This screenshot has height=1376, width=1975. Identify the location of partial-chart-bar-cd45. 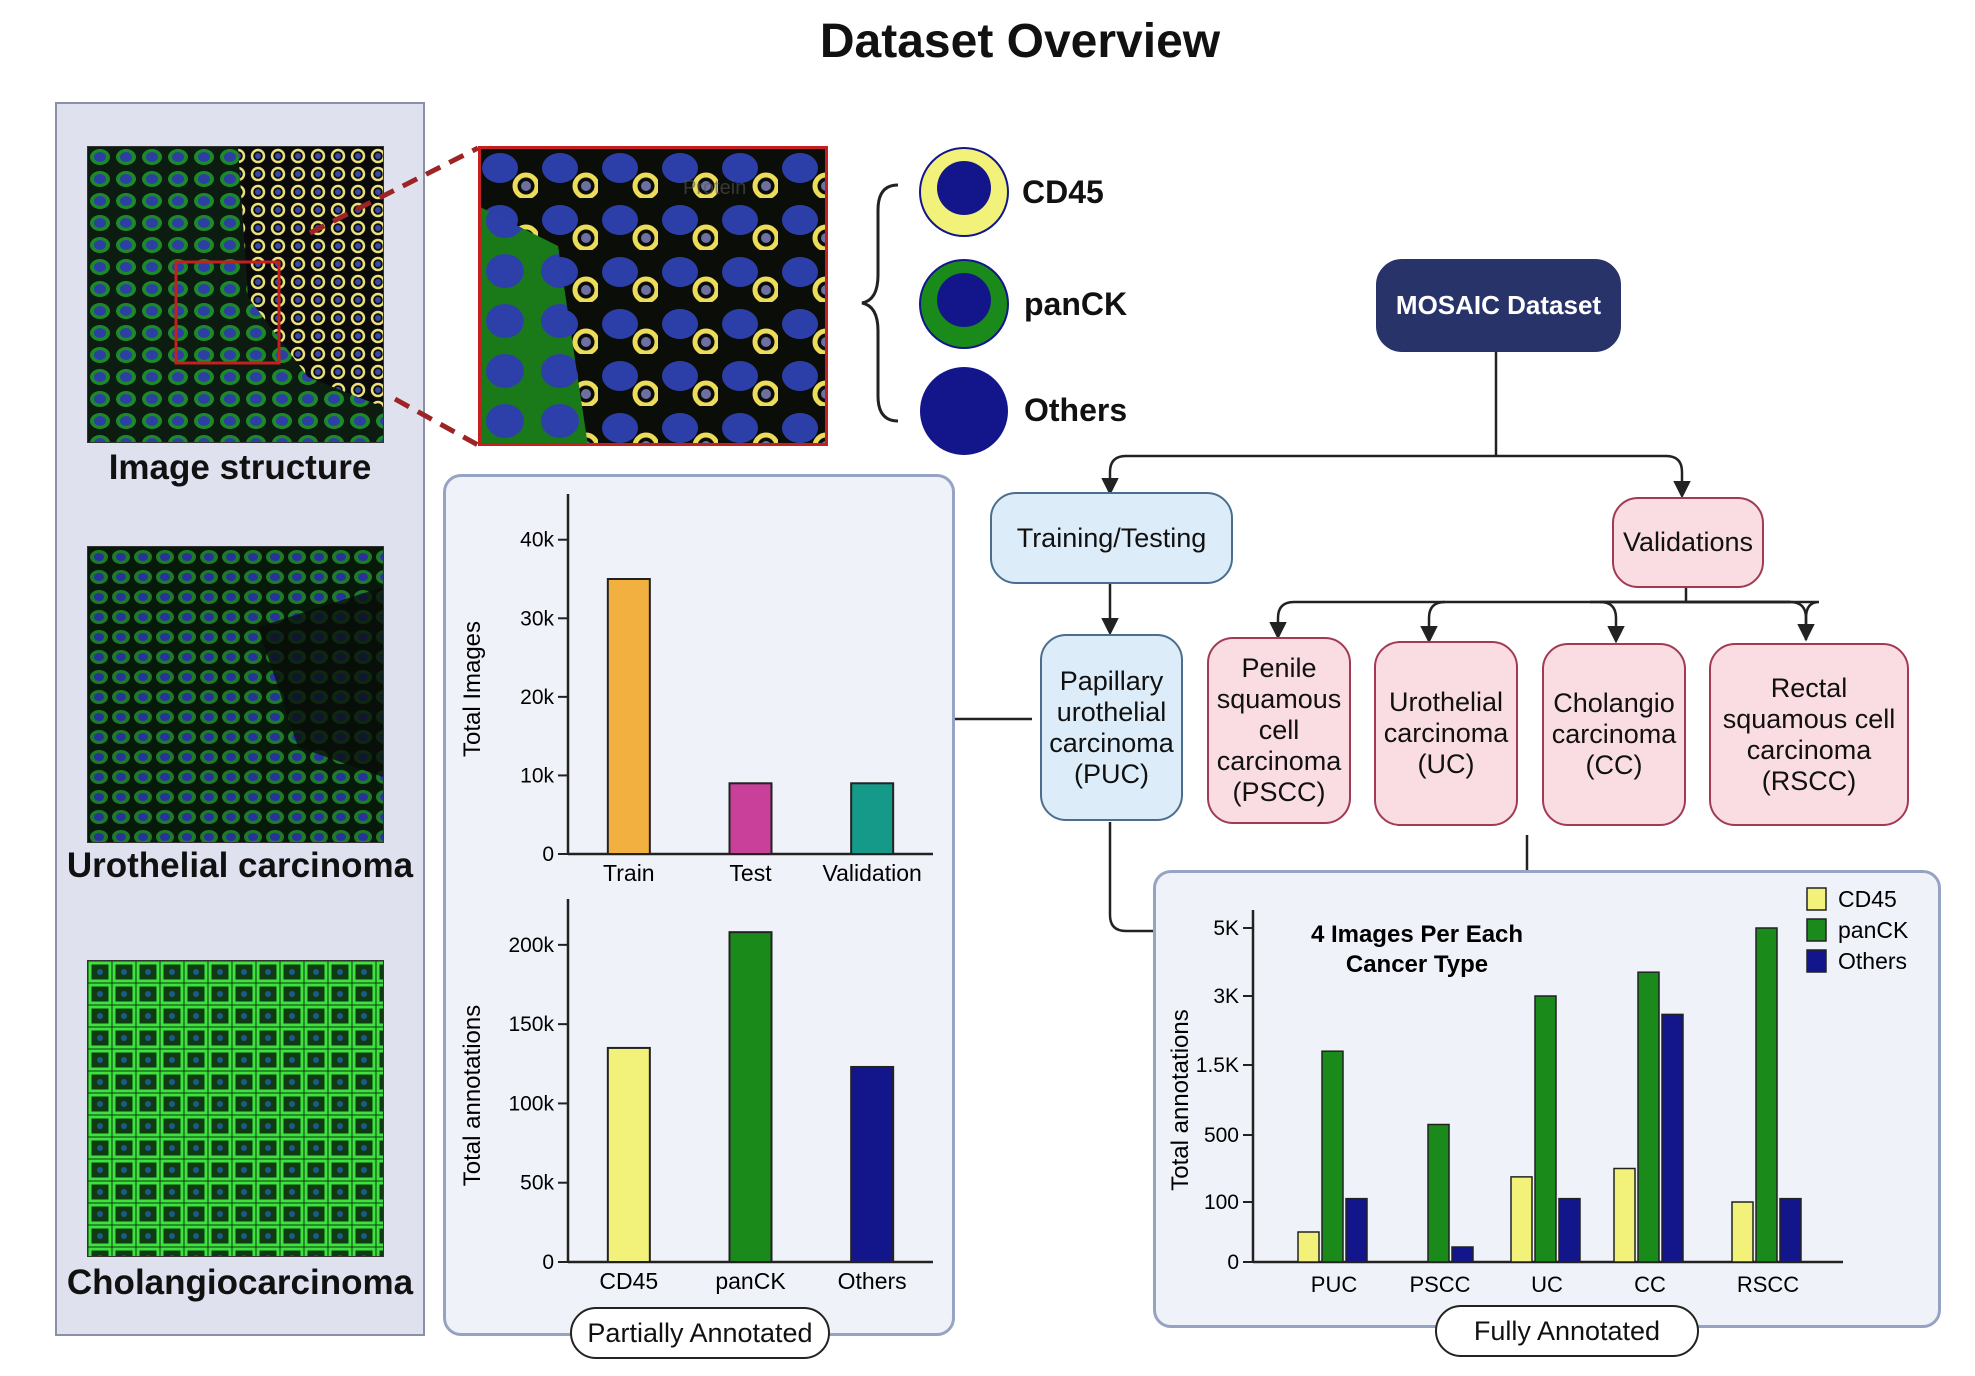
(628, 1154).